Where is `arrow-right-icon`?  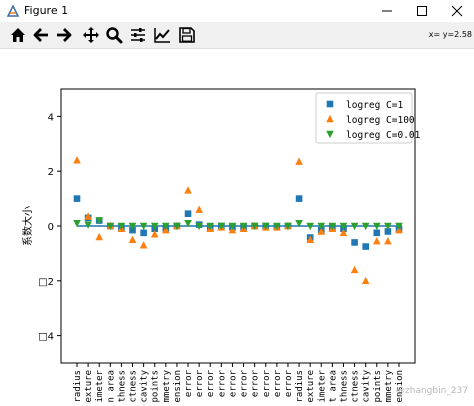
arrow-right-icon is located at coordinates (64, 35).